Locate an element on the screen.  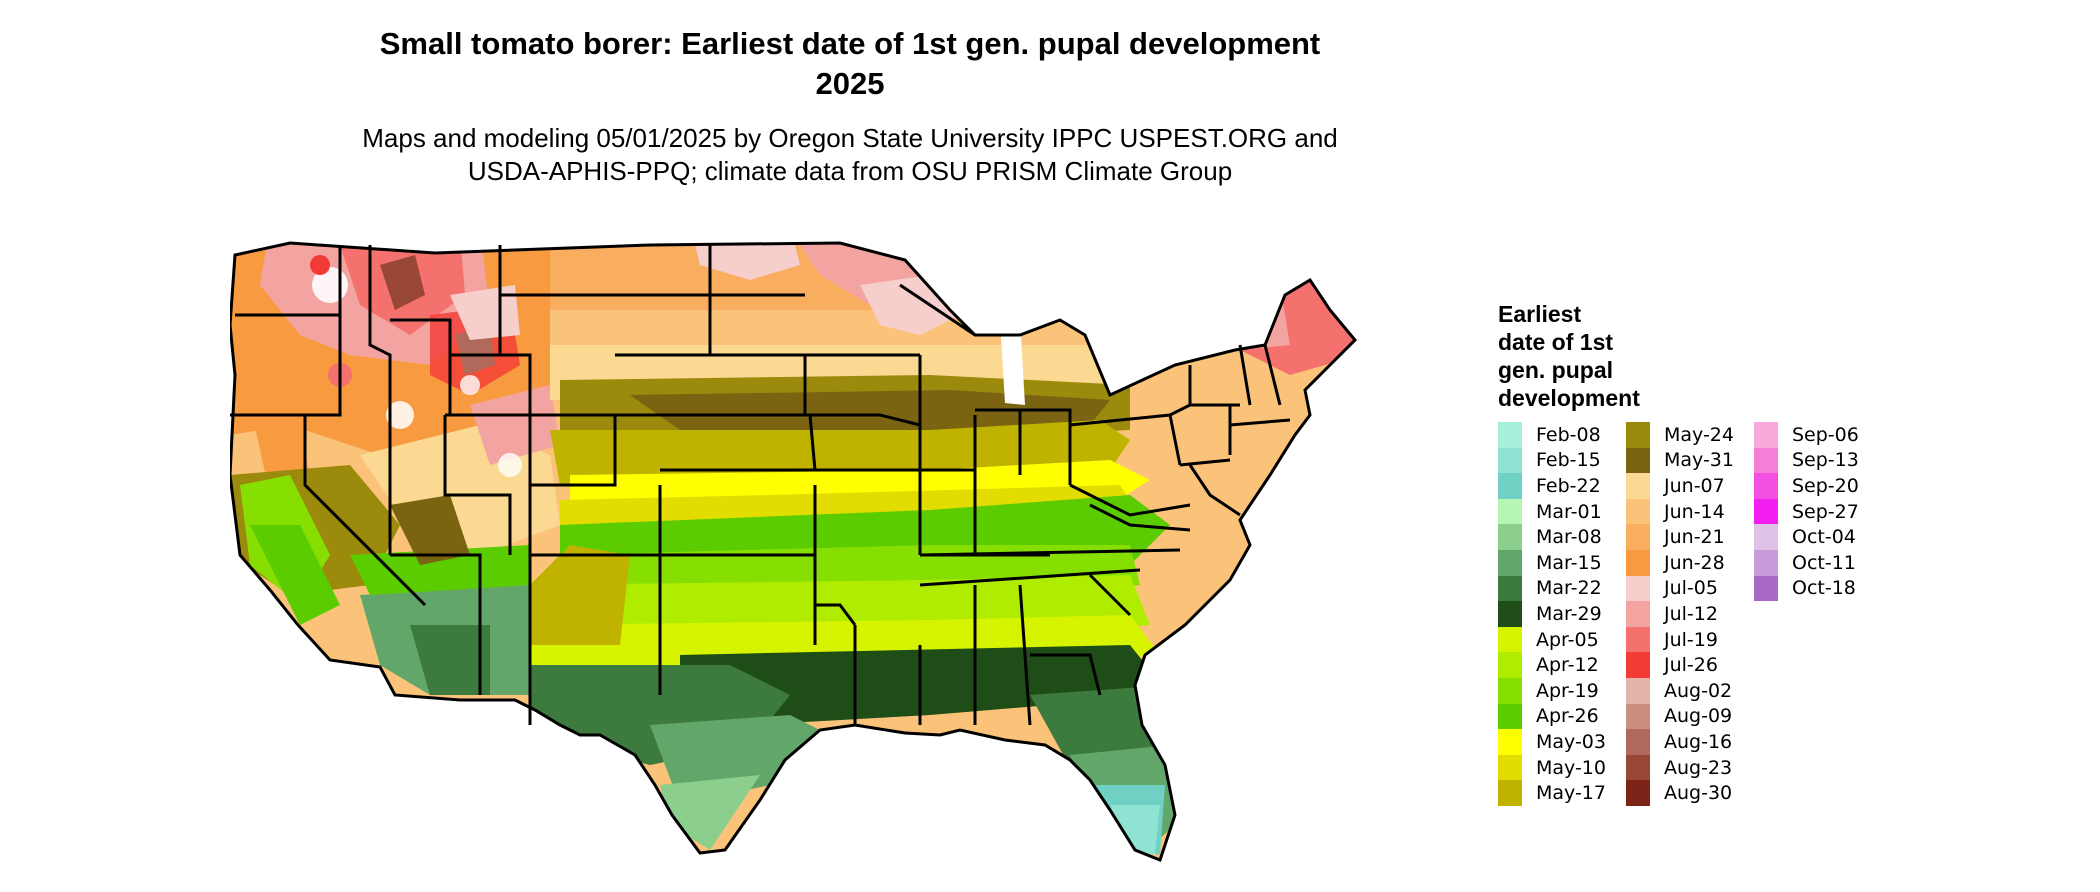
legend-item: May-17 is located at coordinates (1562, 793).